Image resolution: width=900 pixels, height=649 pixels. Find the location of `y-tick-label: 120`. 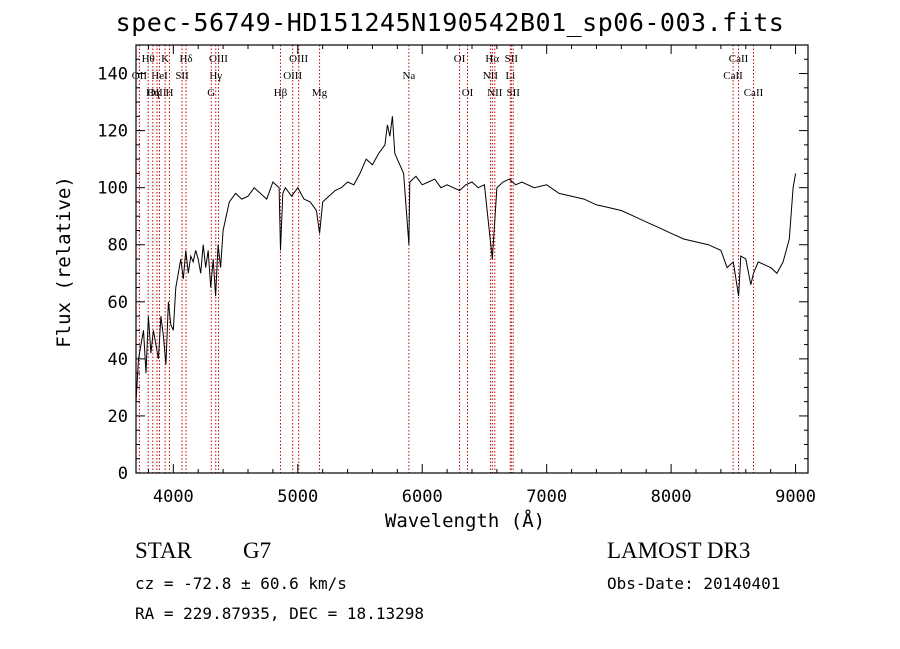

y-tick-label: 120 is located at coordinates (112, 132).